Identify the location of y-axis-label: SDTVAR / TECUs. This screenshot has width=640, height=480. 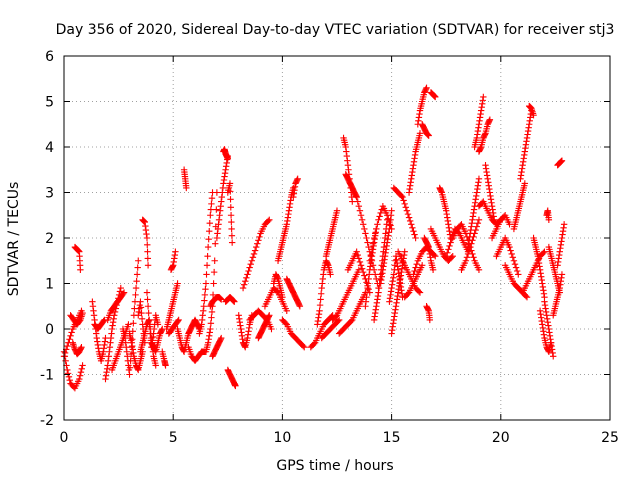
(14, 239).